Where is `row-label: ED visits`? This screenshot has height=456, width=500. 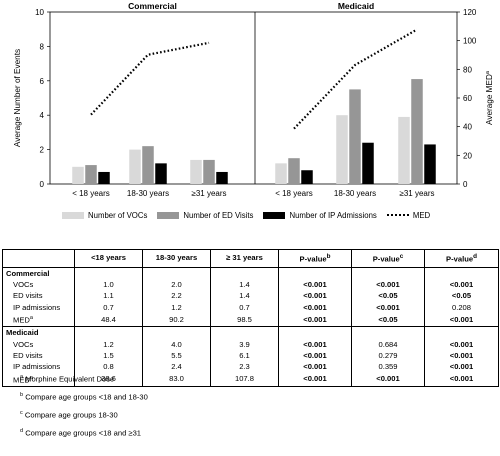 row-label: ED visits is located at coordinates (38, 296).